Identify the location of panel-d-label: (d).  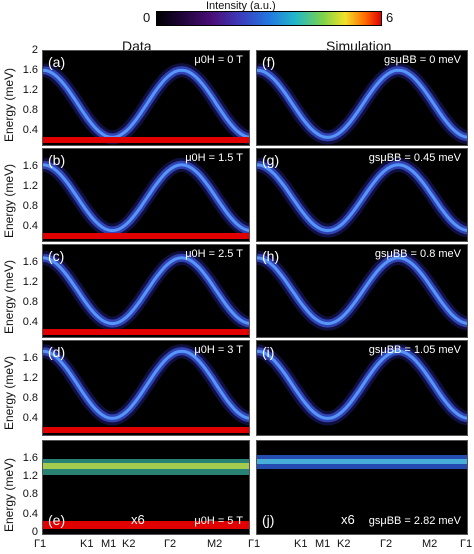
(57, 352).